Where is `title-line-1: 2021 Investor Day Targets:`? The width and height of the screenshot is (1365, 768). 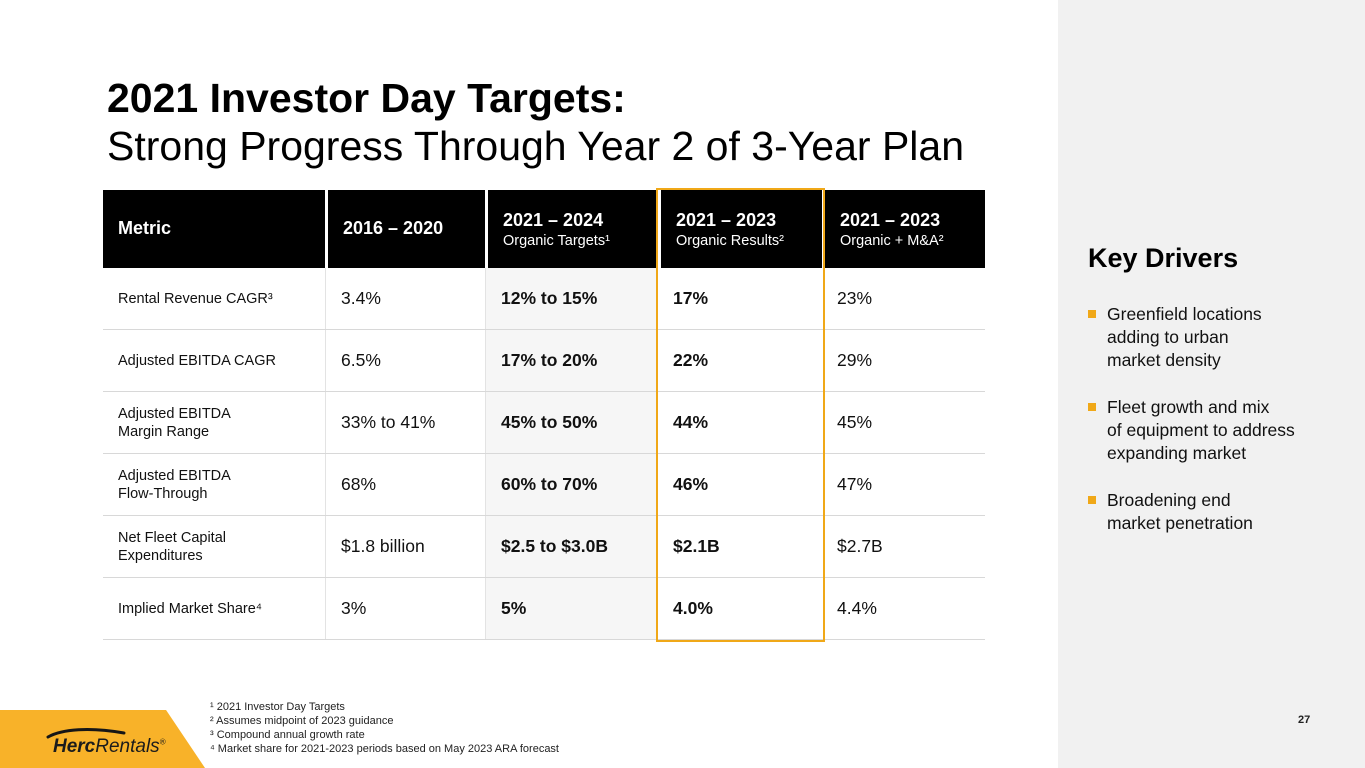
title-line-1: 2021 Investor Day Targets: is located at coordinates (366, 98).